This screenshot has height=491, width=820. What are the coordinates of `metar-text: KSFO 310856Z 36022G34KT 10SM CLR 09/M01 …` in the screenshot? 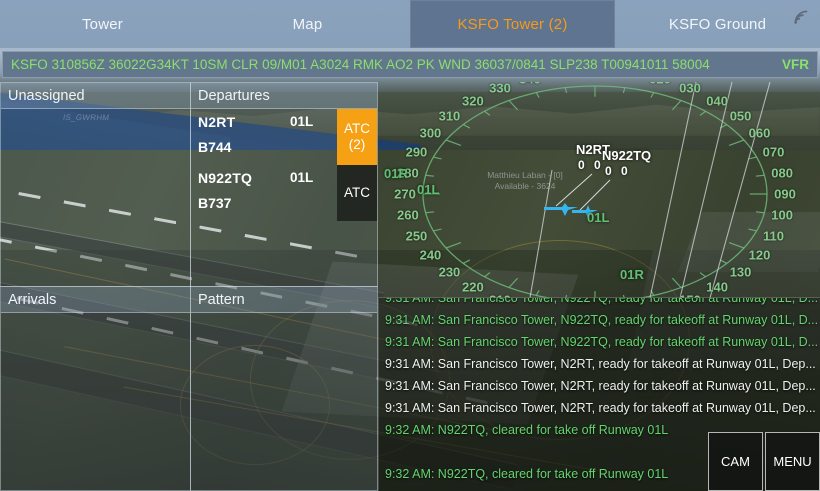 It's located at (360, 64).